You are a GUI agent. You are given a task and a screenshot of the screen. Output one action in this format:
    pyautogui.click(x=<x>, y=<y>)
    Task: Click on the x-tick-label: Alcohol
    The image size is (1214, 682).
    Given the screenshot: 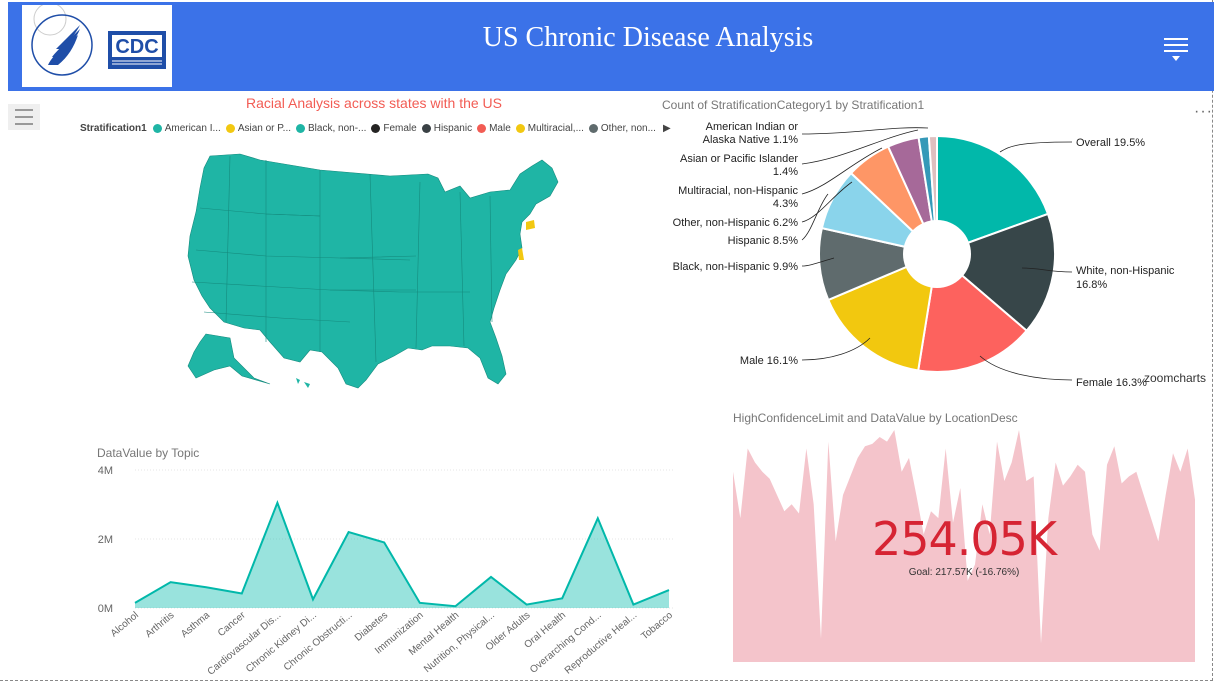 What is the action you would take?
    pyautogui.click(x=125, y=625)
    